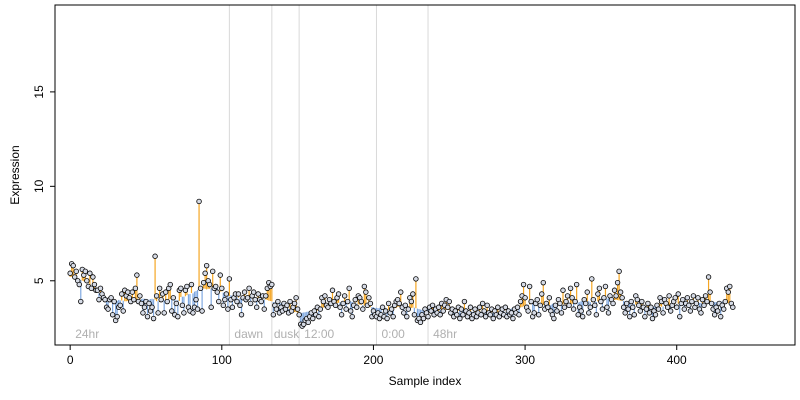 The height and width of the screenshot is (400, 800). Describe the element at coordinates (373, 360) in the screenshot. I see `x-tick-label: 200` at that location.